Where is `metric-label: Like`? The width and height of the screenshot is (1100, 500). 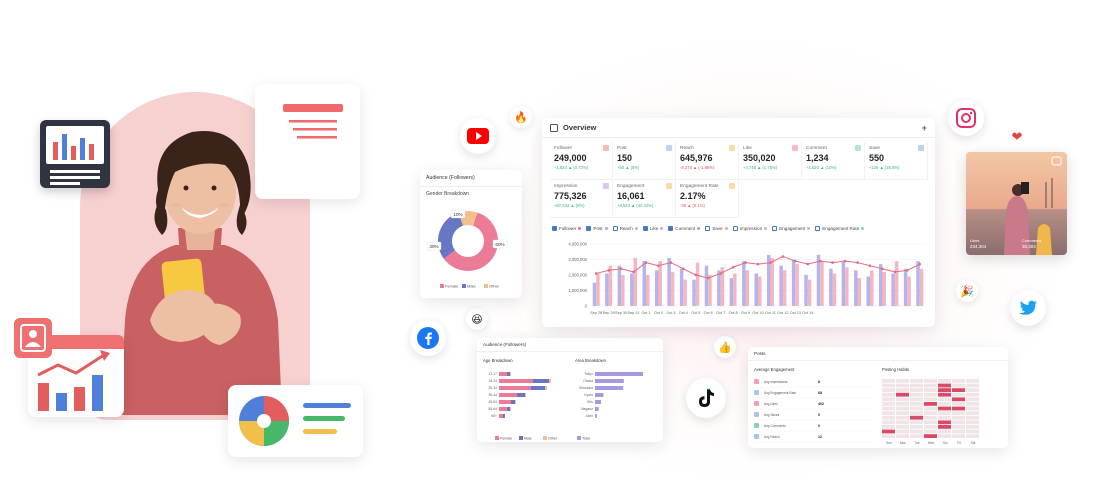
metric-label: Like is located at coordinates (747, 148).